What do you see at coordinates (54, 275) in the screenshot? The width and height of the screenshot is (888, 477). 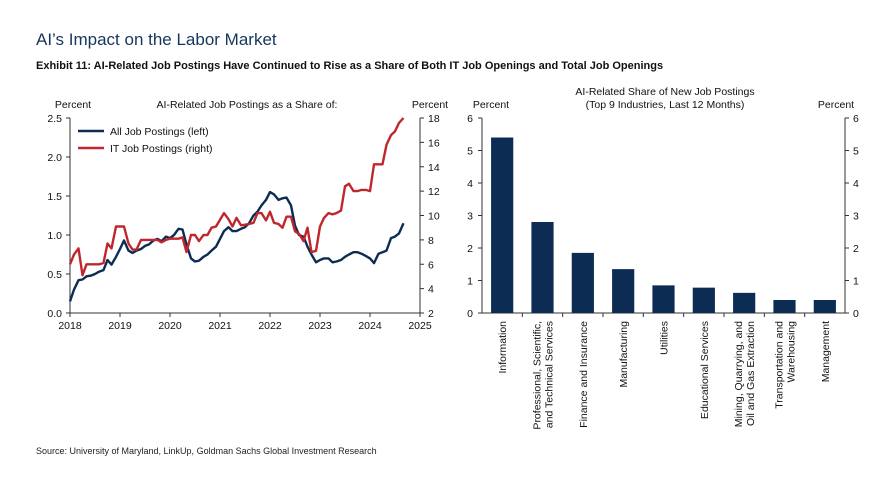 I see `left-y-tick-label: 0.5` at bounding box center [54, 275].